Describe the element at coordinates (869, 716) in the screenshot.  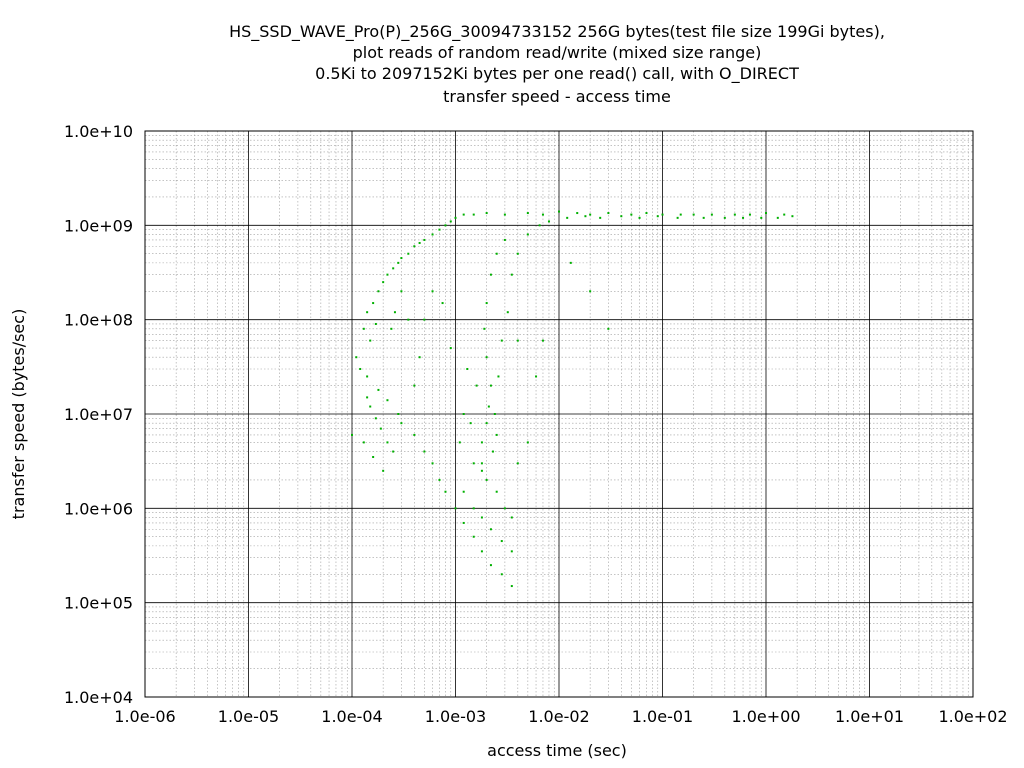
I see `x-tick-label: 1.0e+01` at that location.